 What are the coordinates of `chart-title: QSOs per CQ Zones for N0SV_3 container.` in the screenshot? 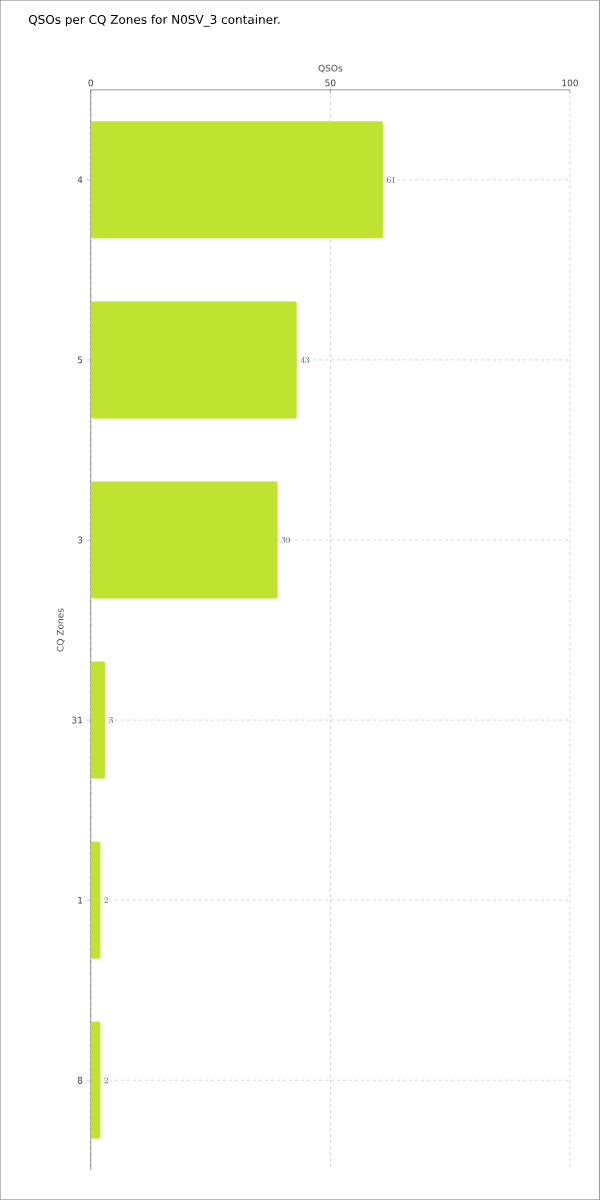 It's located at (154, 20).